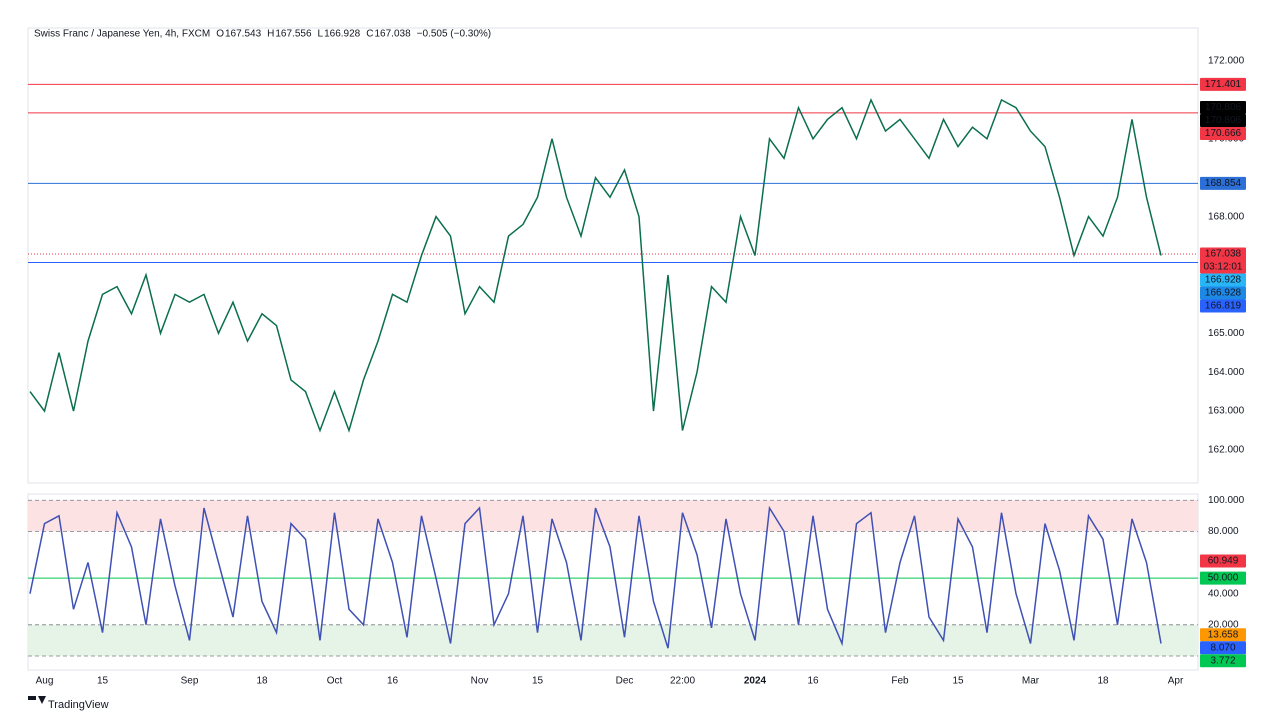  What do you see at coordinates (480, 681) in the screenshot?
I see `x-tick-label: Nov` at bounding box center [480, 681].